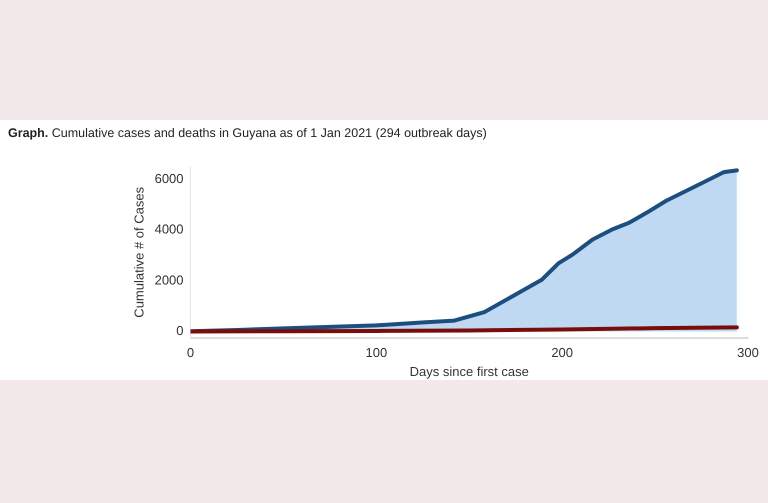 The width and height of the screenshot is (768, 503). I want to click on x-tick-label: 300, so click(748, 352).